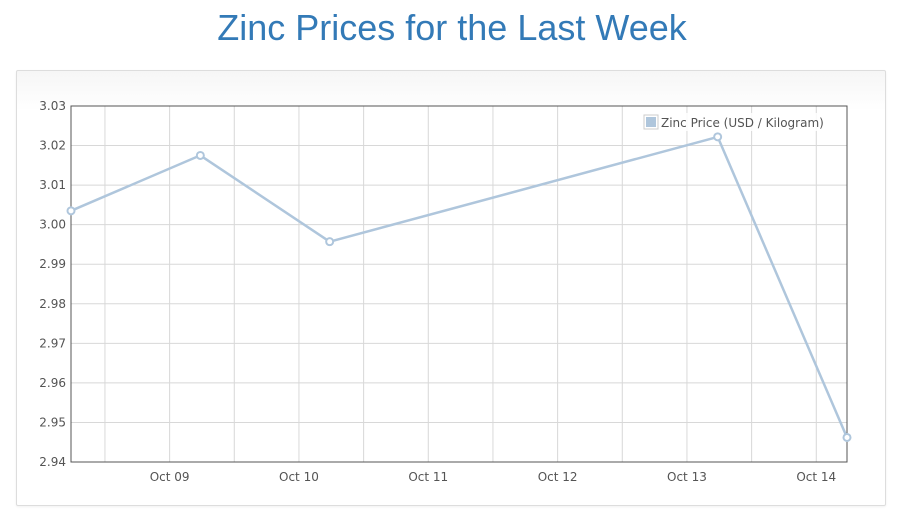 This screenshot has width=904, height=517. Describe the element at coordinates (52, 304) in the screenshot. I see `y-tick-label: 2.98` at that location.